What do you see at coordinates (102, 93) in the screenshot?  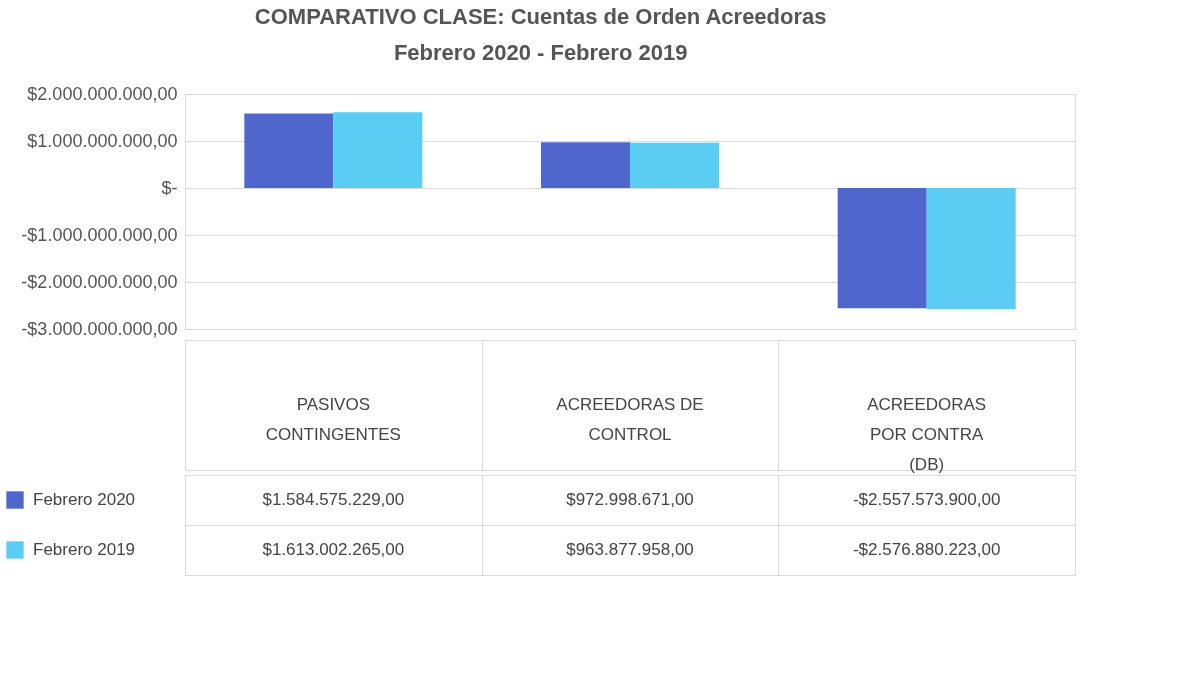 I see `y-tick-label: $2.000.000.000,00` at bounding box center [102, 93].